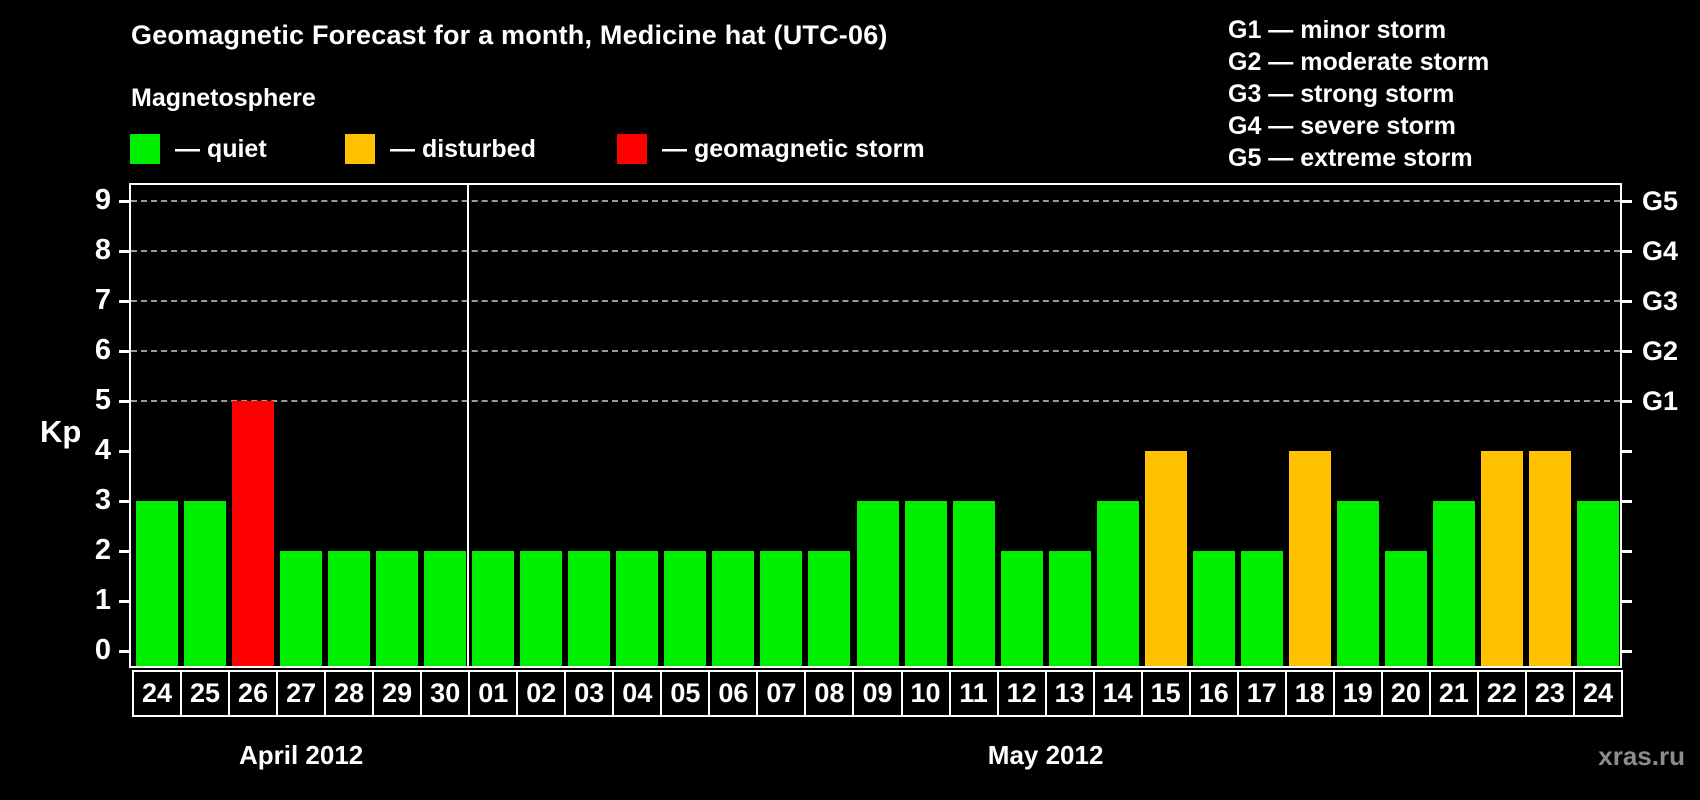  What do you see at coordinates (1337, 30) in the screenshot?
I see `g-legend-line: G1 — minor storm` at bounding box center [1337, 30].